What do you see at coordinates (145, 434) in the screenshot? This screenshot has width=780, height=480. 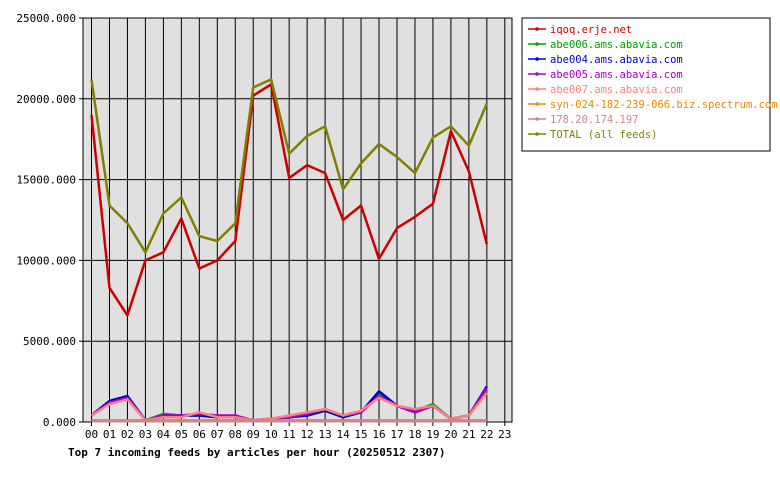 I see `x-tick-label: 03` at bounding box center [145, 434].